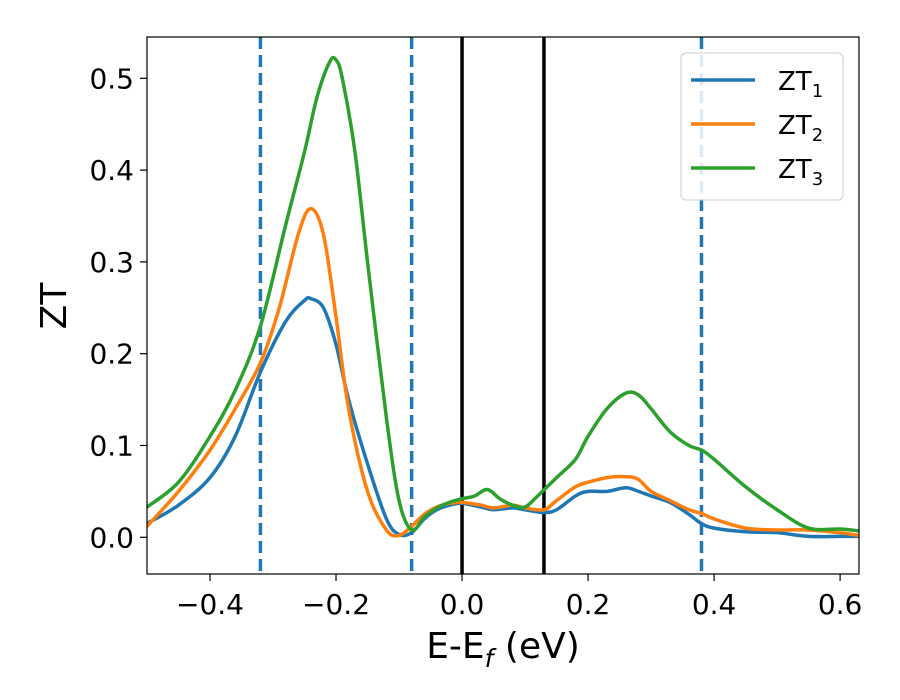 This screenshot has height=700, width=900. Describe the element at coordinates (800, 128) in the screenshot. I see `legend-label-zt2: ZT2` at that location.